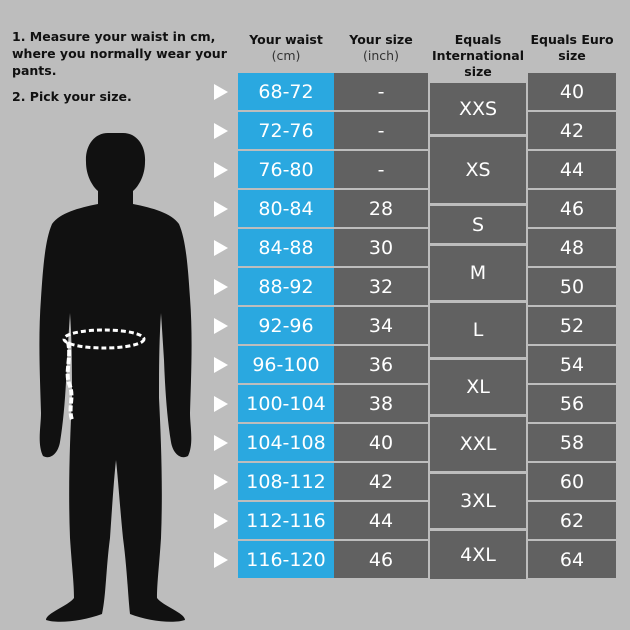 Image resolution: width=630 pixels, height=630 pixels. What do you see at coordinates (286, 247) in the screenshot?
I see `waist-cm-cell: 84-88` at bounding box center [286, 247].